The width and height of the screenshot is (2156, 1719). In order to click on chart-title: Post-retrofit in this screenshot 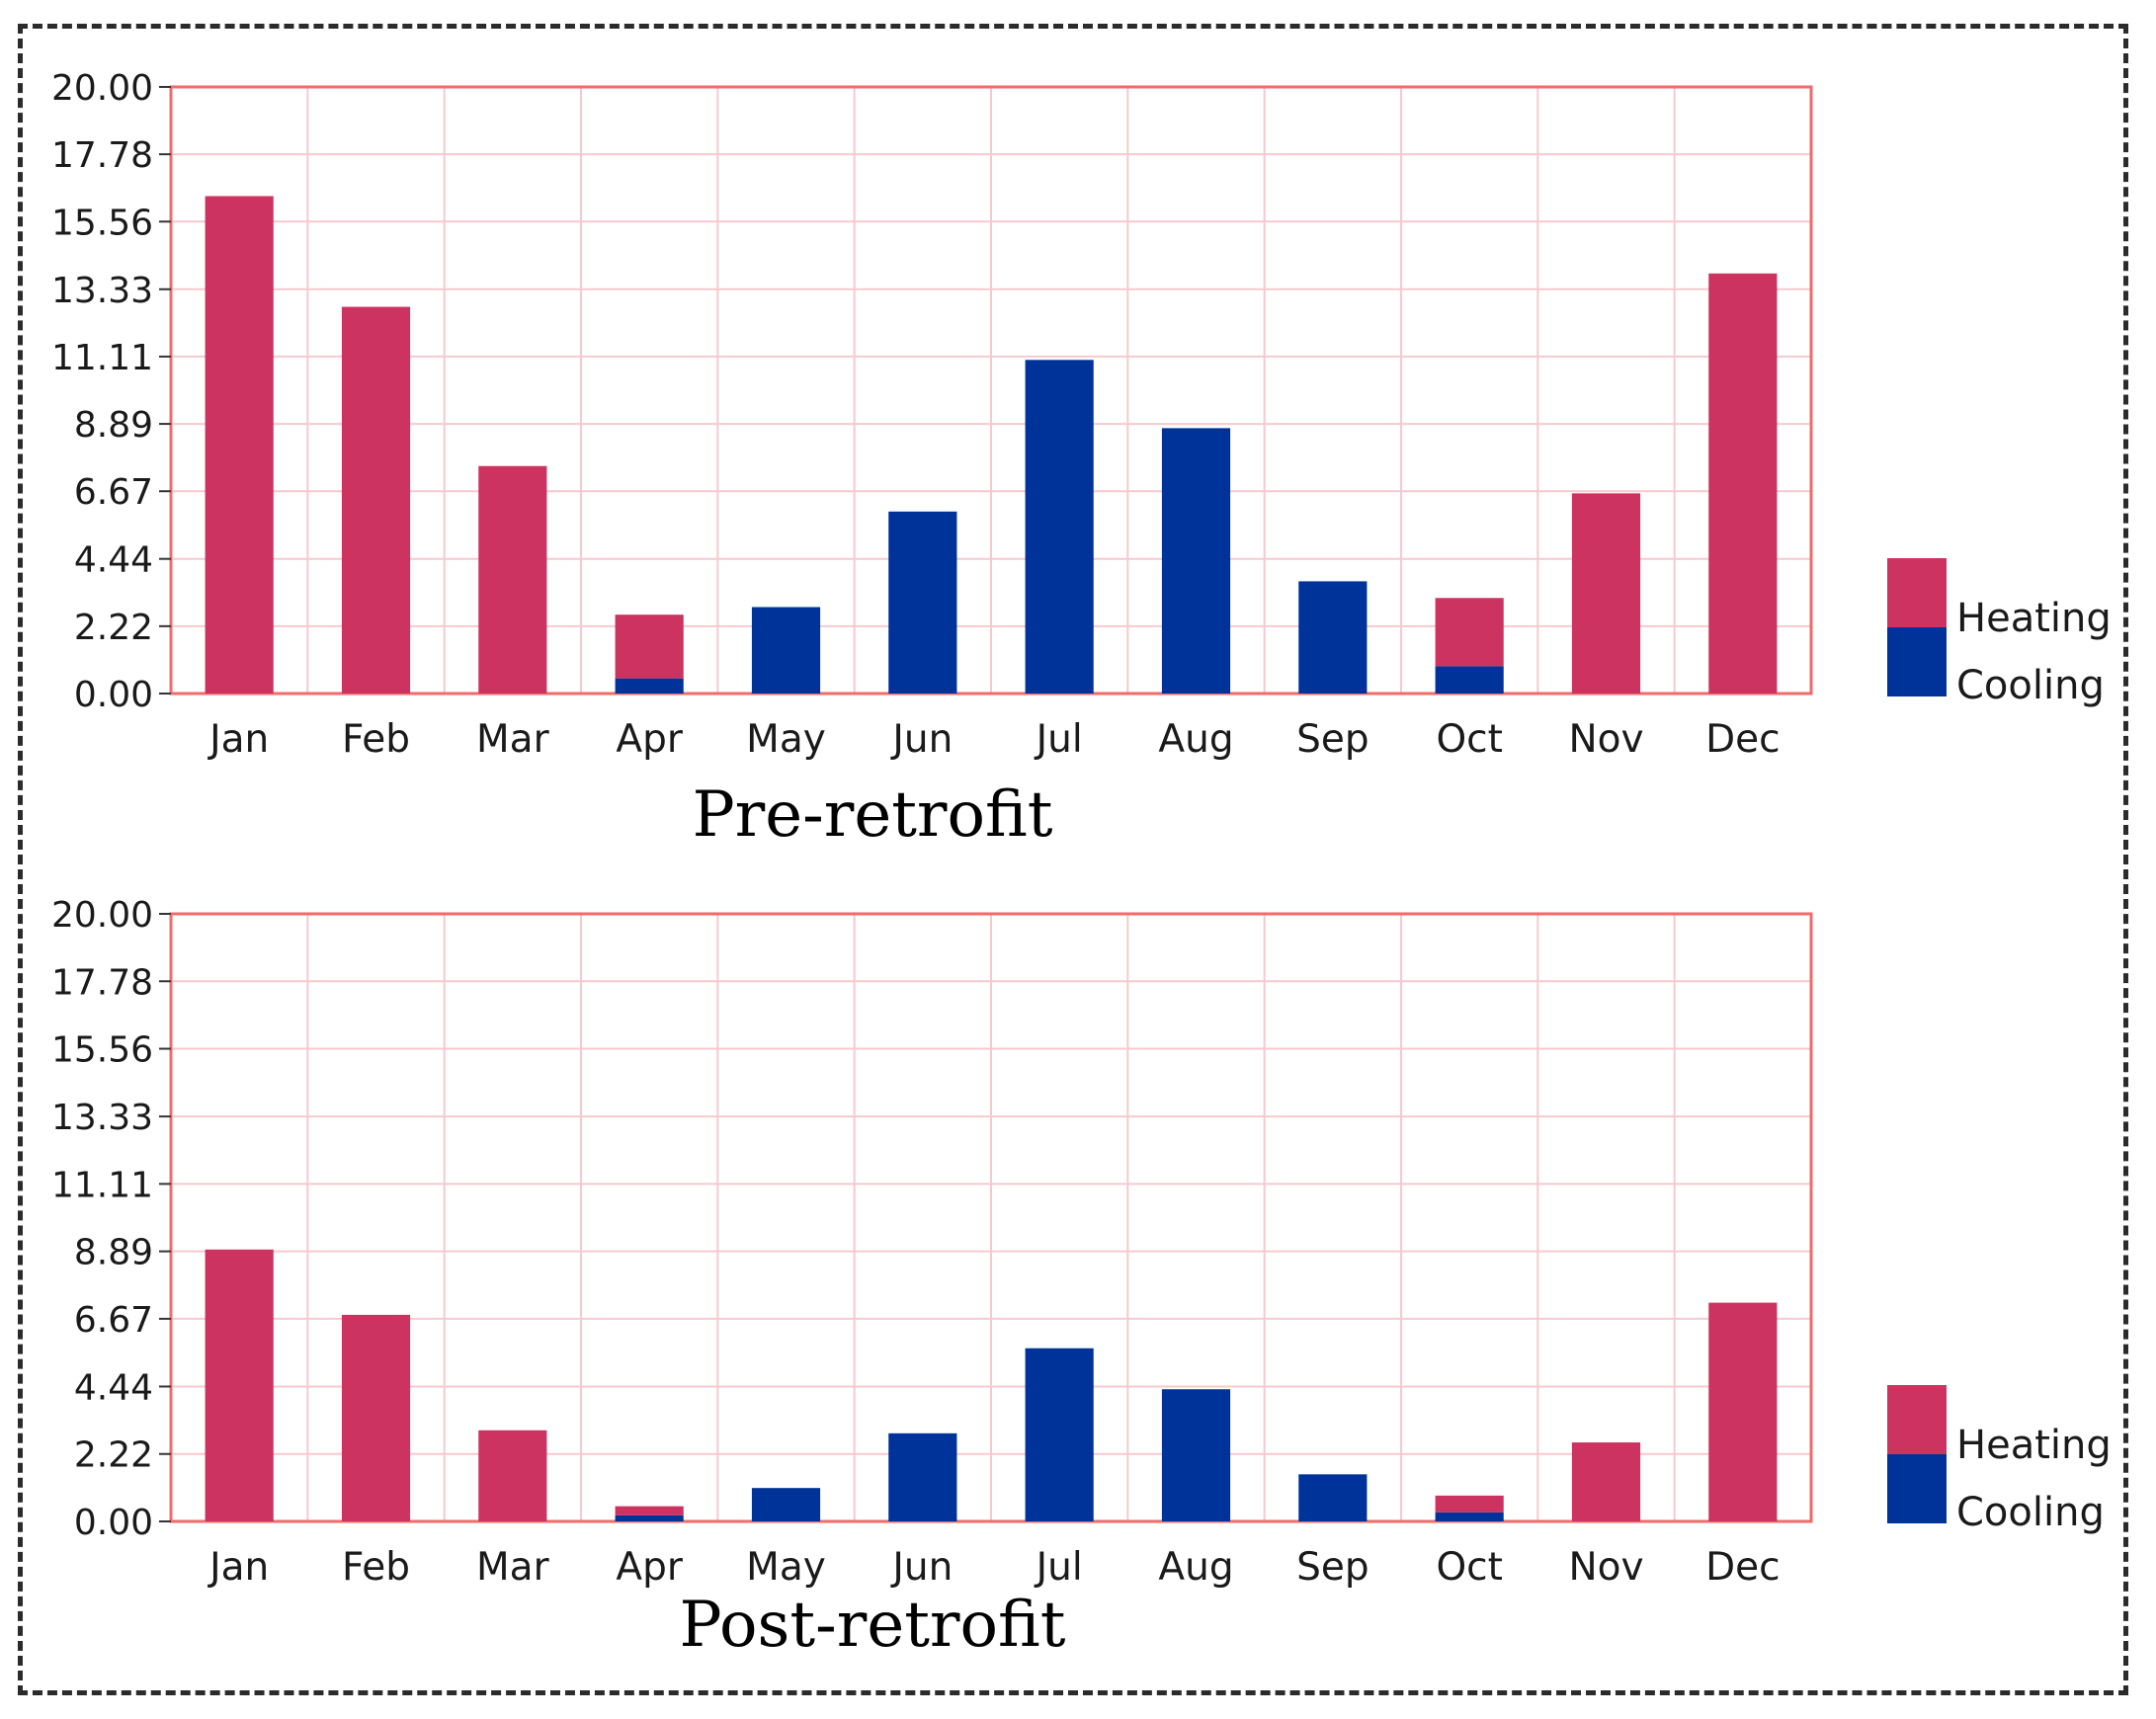, I will do `click(873, 1626)`.